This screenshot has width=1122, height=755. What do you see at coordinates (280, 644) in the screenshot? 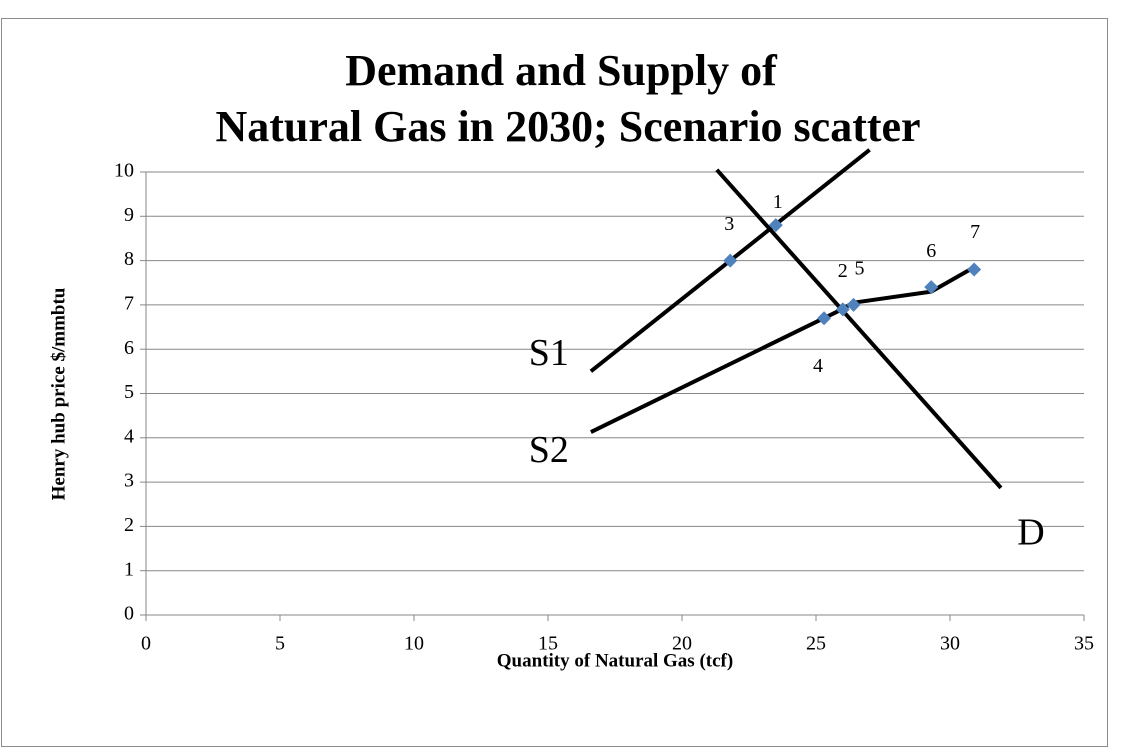
I see `x-tick-label: 5` at bounding box center [280, 644].